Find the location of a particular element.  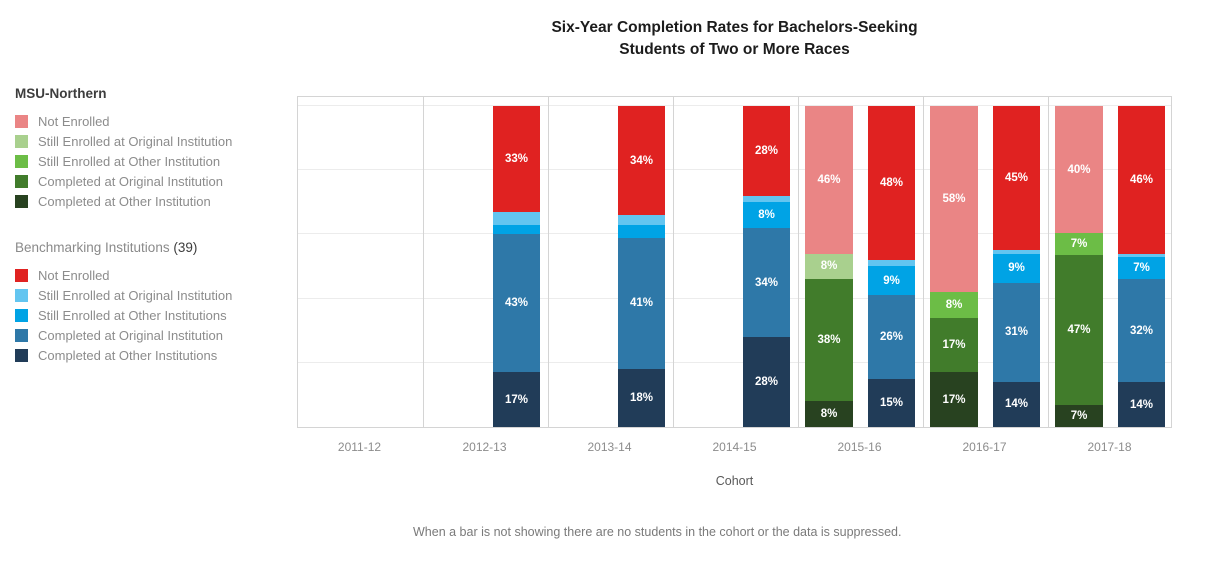

bar-segment: 45% is located at coordinates (1016, 178).